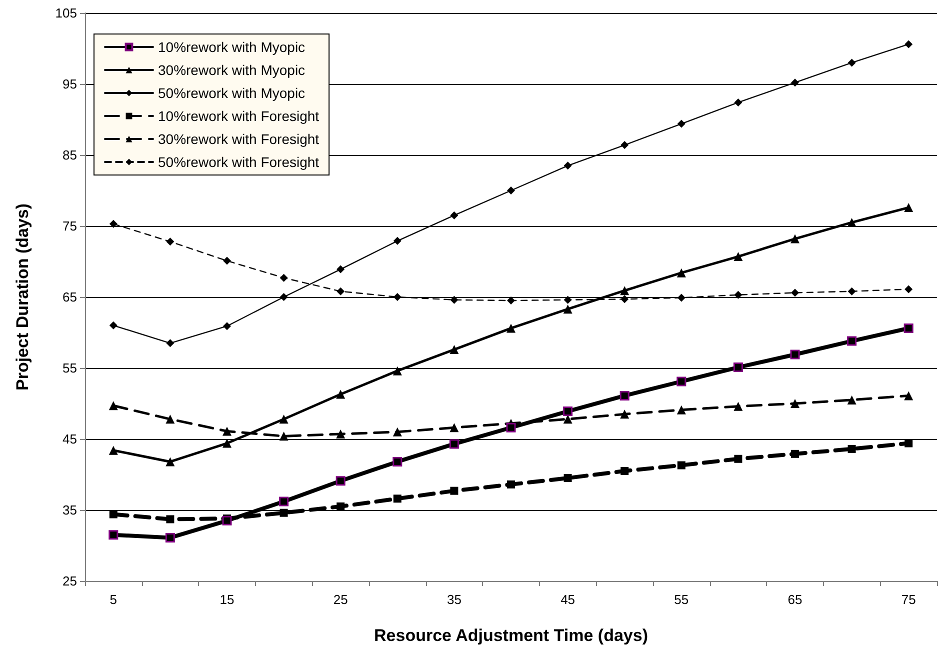 The image size is (942, 656). Describe the element at coordinates (454, 599) in the screenshot. I see `x-tick-label: 35` at that location.